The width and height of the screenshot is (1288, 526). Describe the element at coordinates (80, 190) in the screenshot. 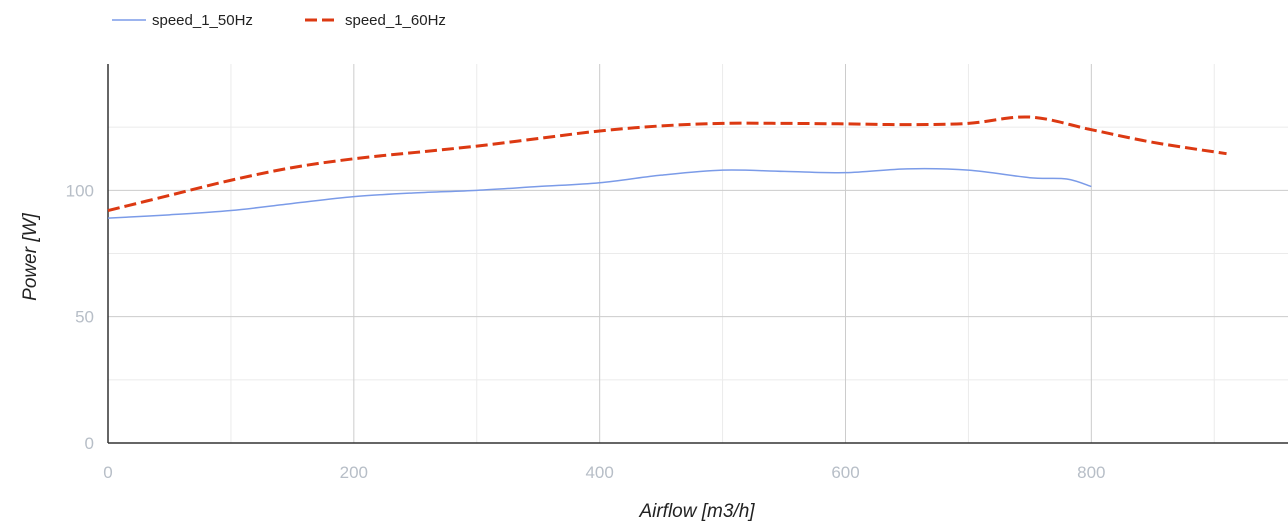

I see `y-tick-label: 100` at that location.